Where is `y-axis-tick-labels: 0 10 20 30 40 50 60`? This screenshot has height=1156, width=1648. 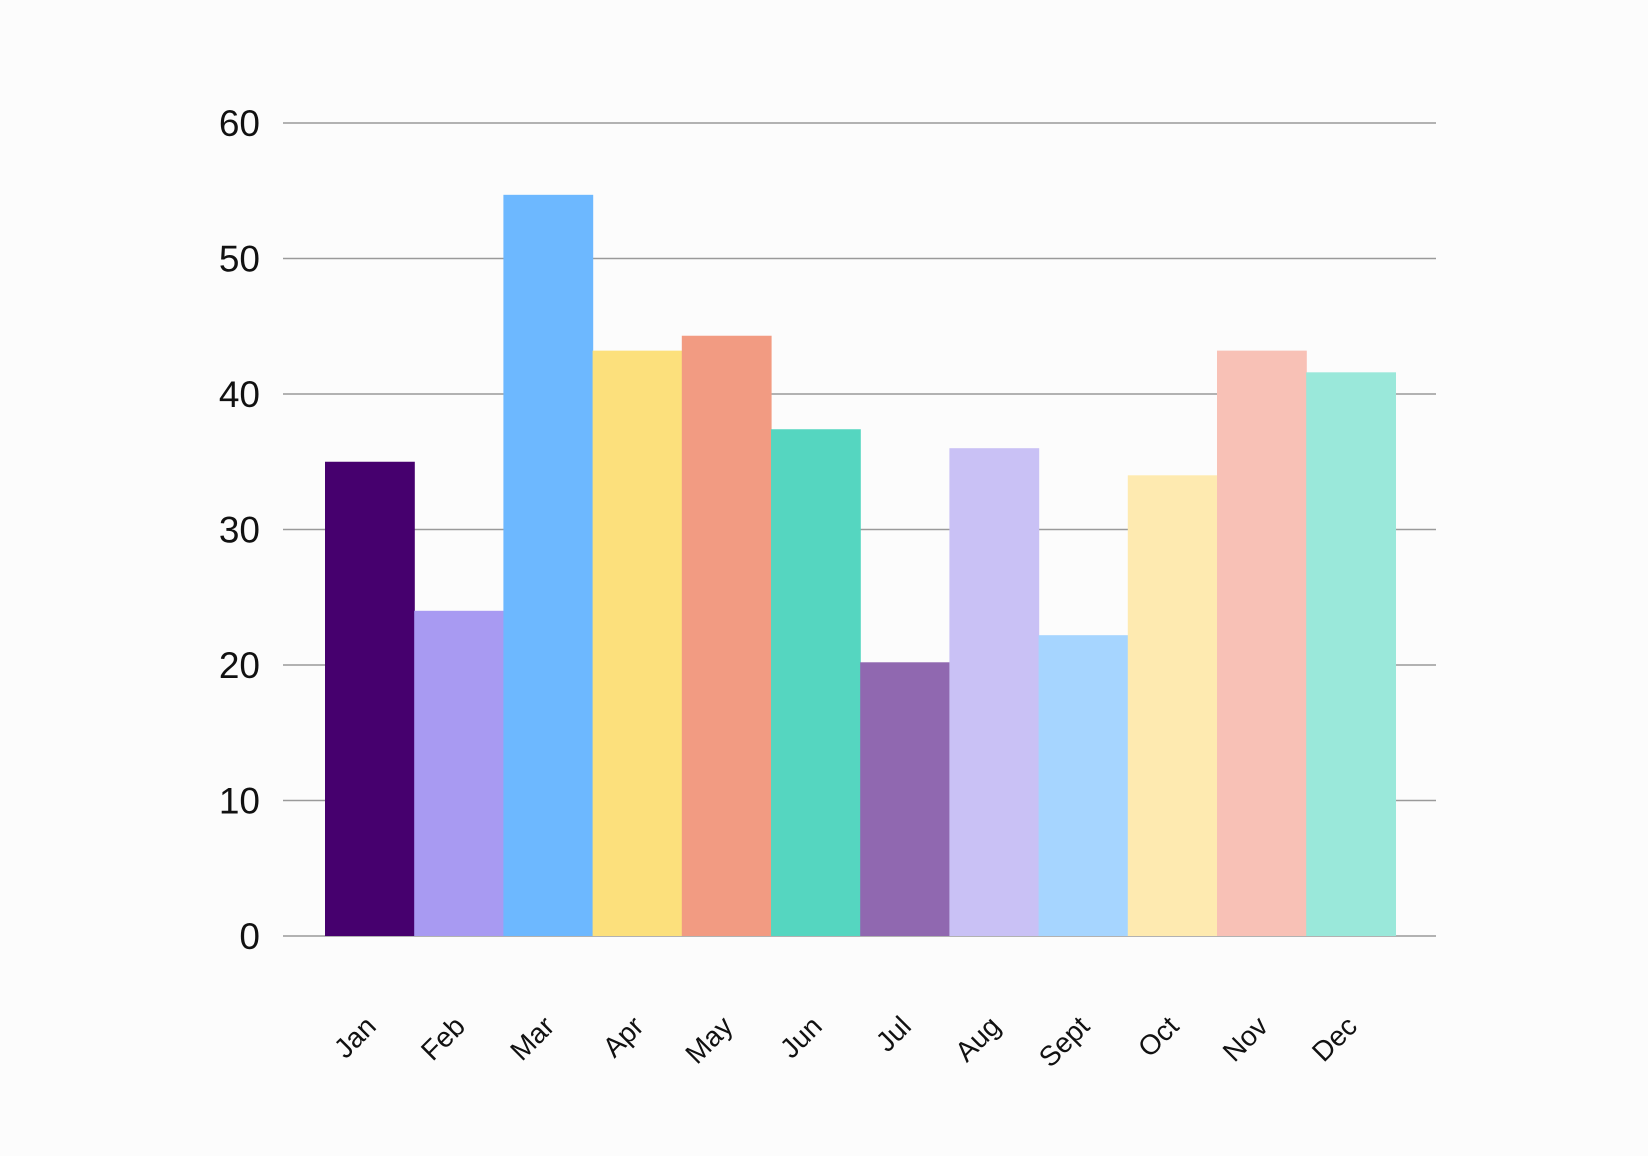
y-axis-tick-labels: 0 10 20 30 40 50 60 is located at coordinates (239, 530).